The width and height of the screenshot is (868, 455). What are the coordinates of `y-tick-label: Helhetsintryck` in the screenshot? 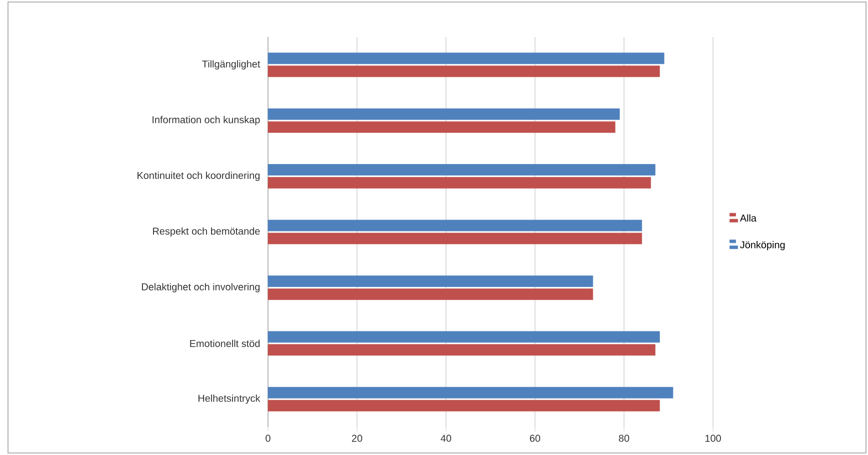 It's located at (229, 399).